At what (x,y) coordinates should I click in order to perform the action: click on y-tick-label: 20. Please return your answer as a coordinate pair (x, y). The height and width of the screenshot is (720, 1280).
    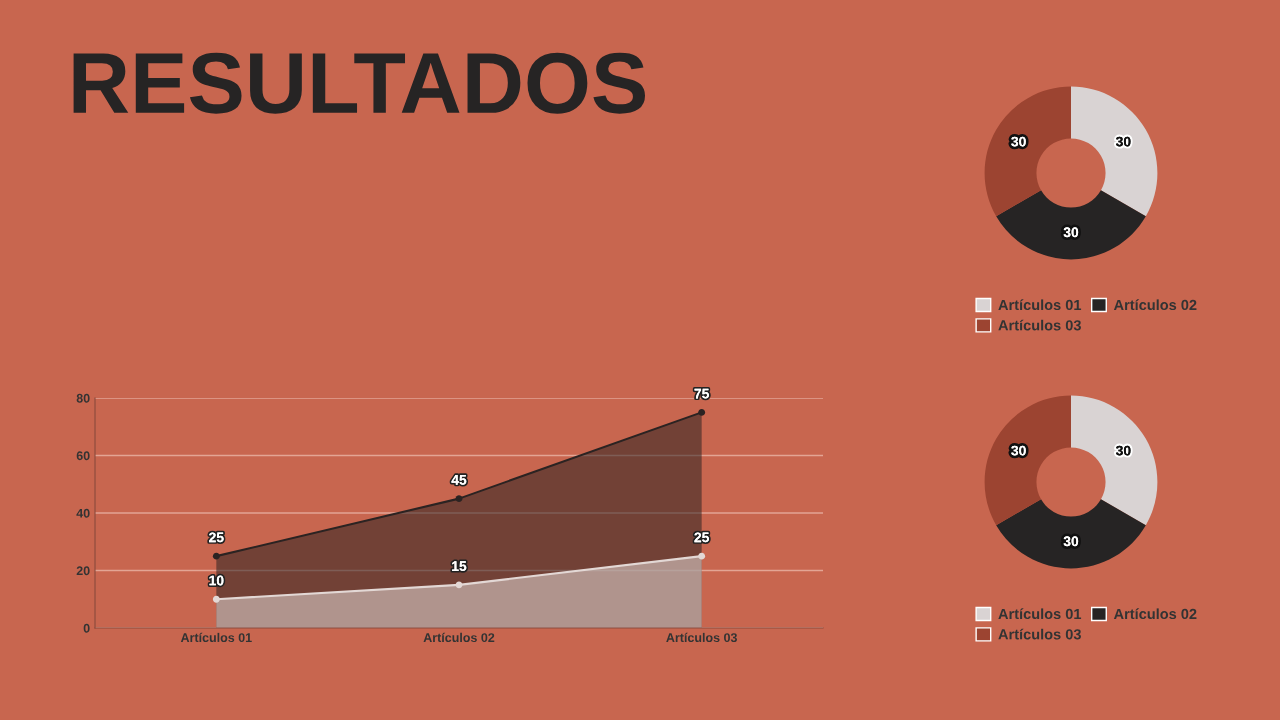
    Looking at the image, I should click on (83, 571).